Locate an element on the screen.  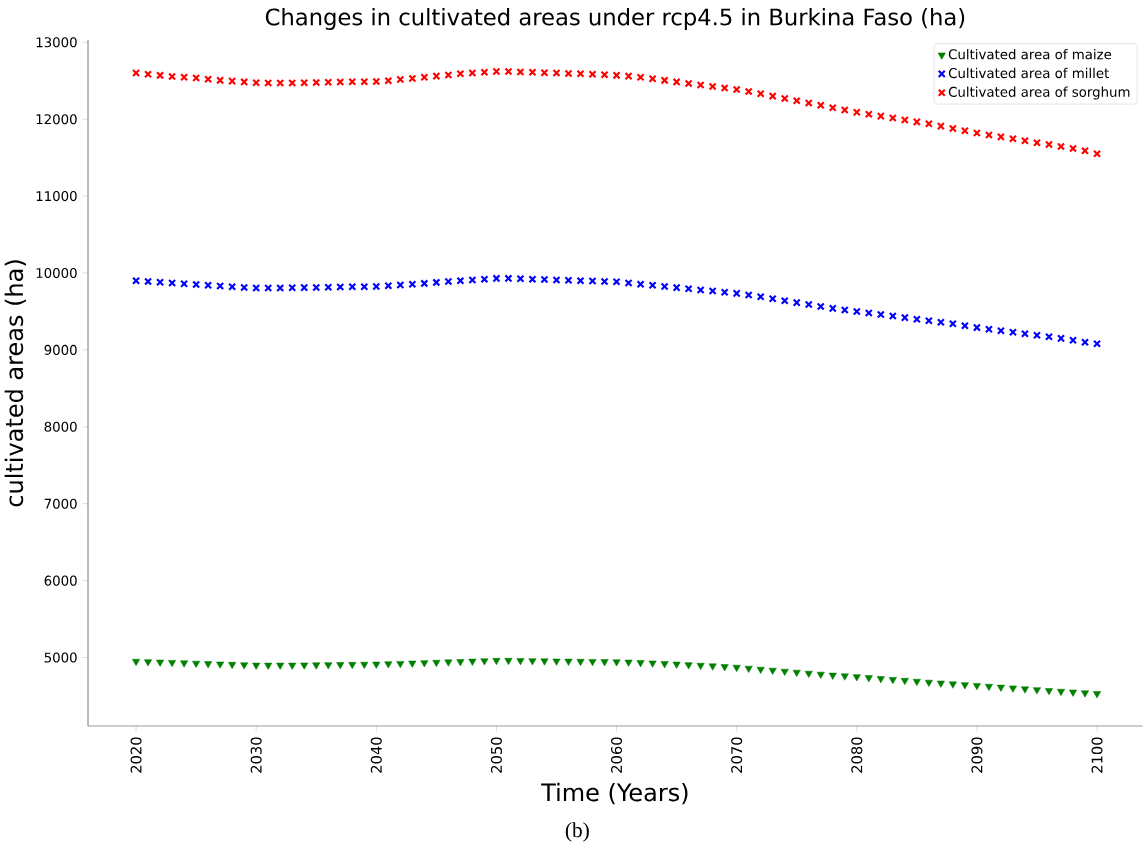
y-tick-label: 11000 is located at coordinates (56, 196).